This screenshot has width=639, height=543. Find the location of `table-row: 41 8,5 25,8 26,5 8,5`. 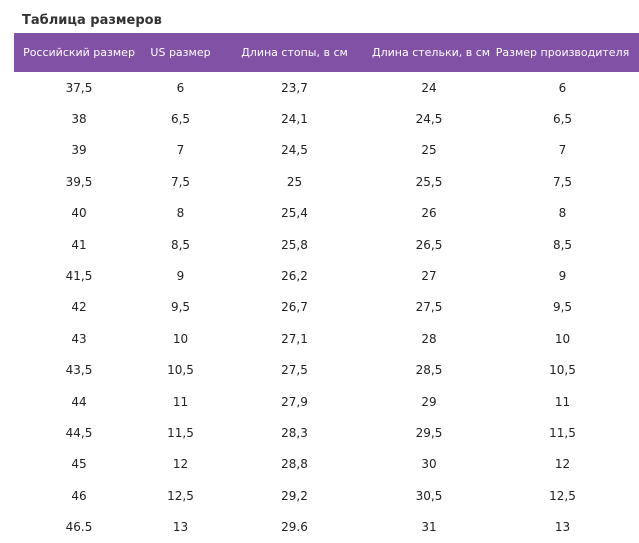

table-row: 41 8,5 25,8 26,5 8,5 is located at coordinates (326, 244).